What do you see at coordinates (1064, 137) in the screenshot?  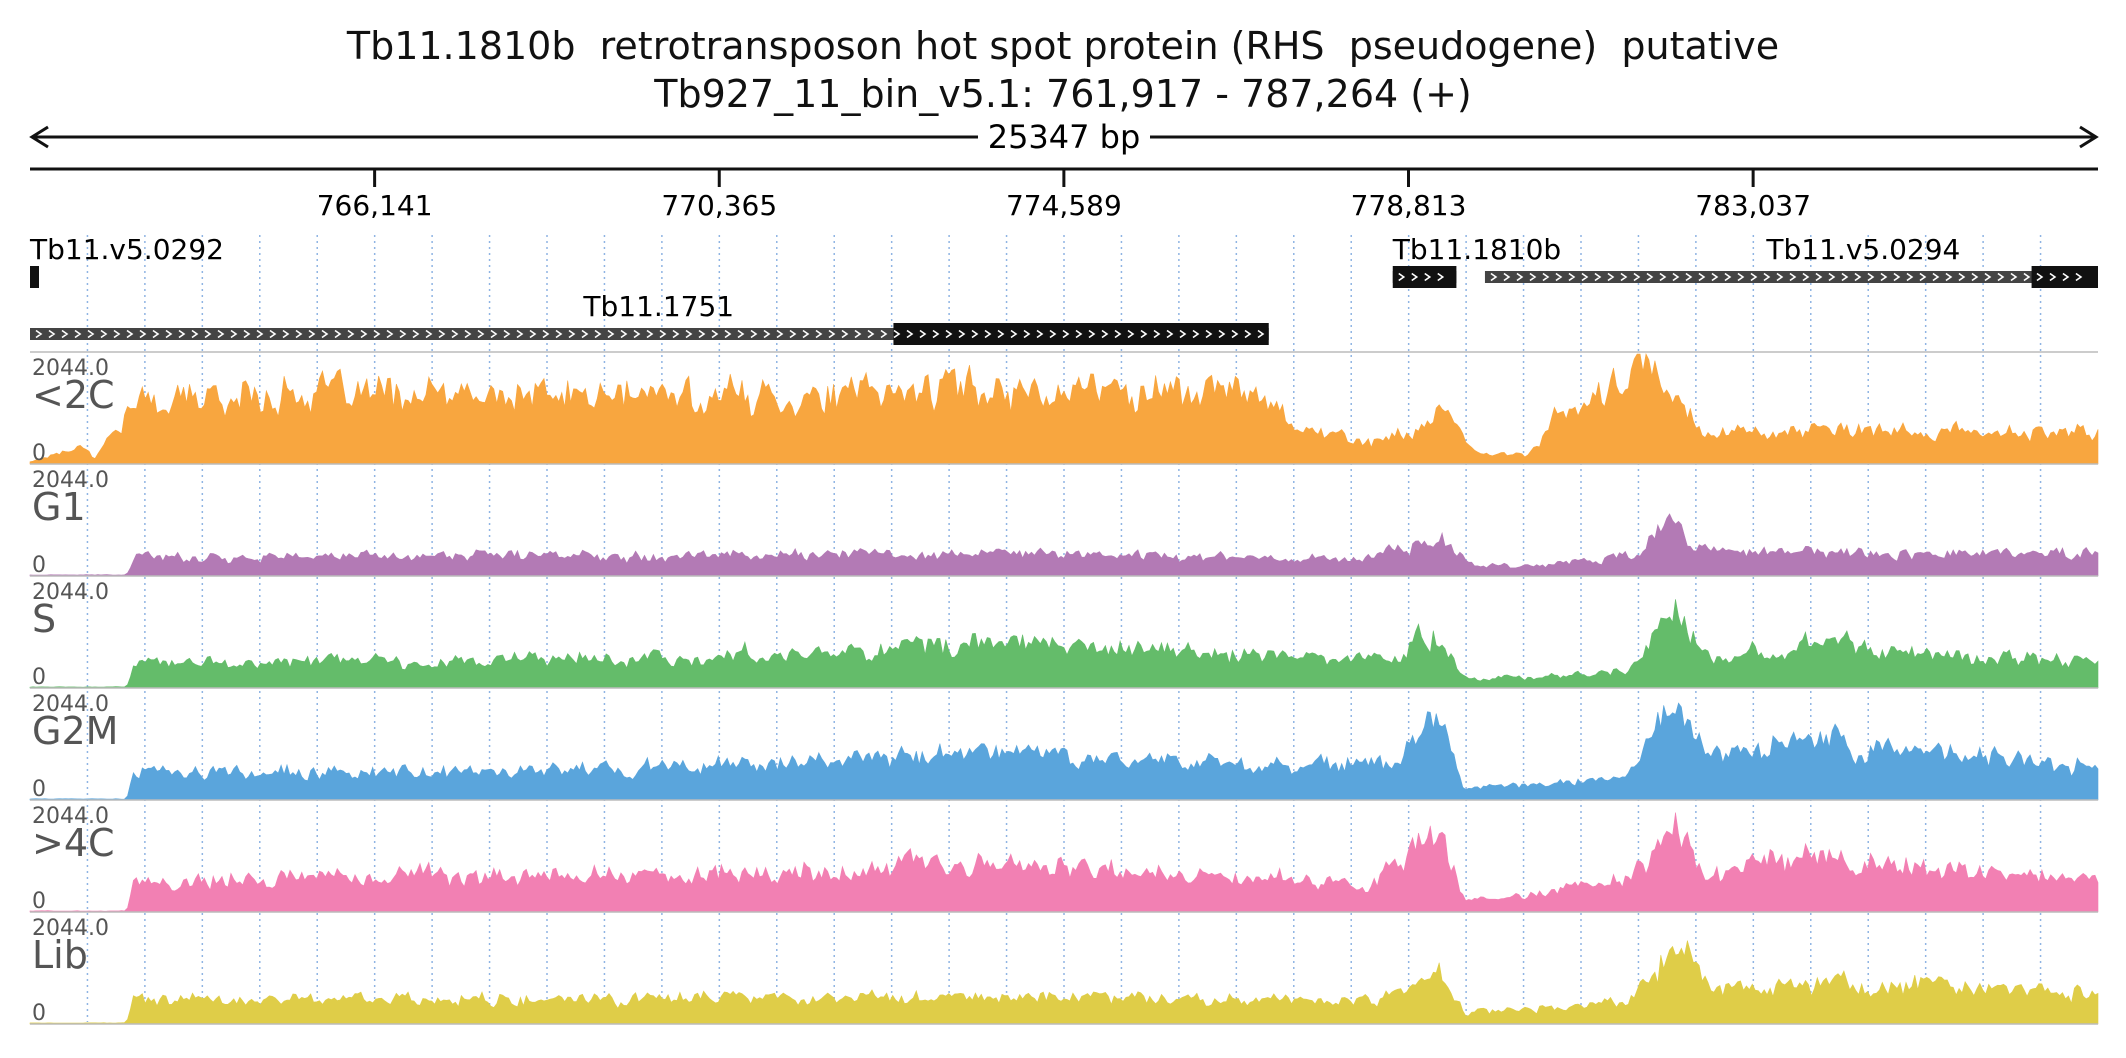 I see `length-label: 25347 bp` at bounding box center [1064, 137].